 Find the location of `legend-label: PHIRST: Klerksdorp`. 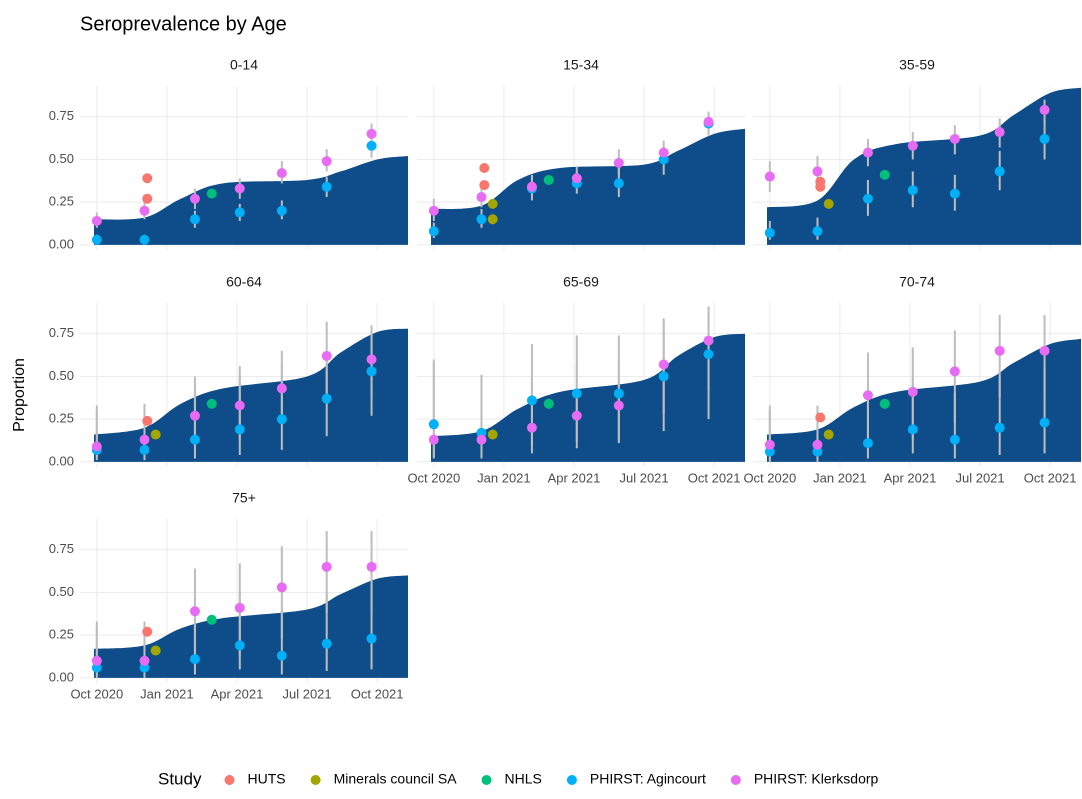

legend-label: PHIRST: Klerksdorp is located at coordinates (816, 779).